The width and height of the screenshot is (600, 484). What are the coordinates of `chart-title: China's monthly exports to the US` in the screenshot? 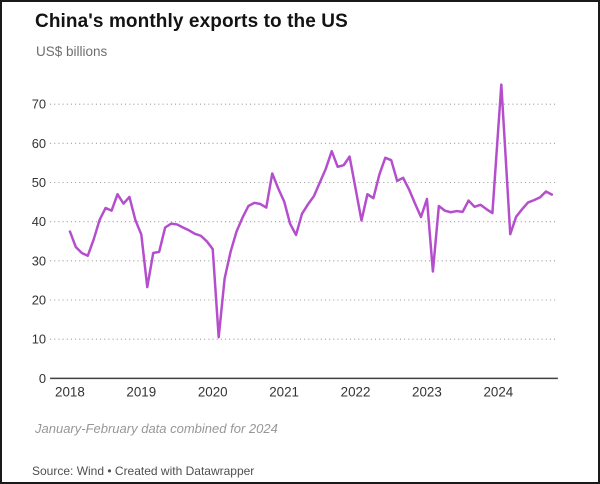 It's located at (191, 21).